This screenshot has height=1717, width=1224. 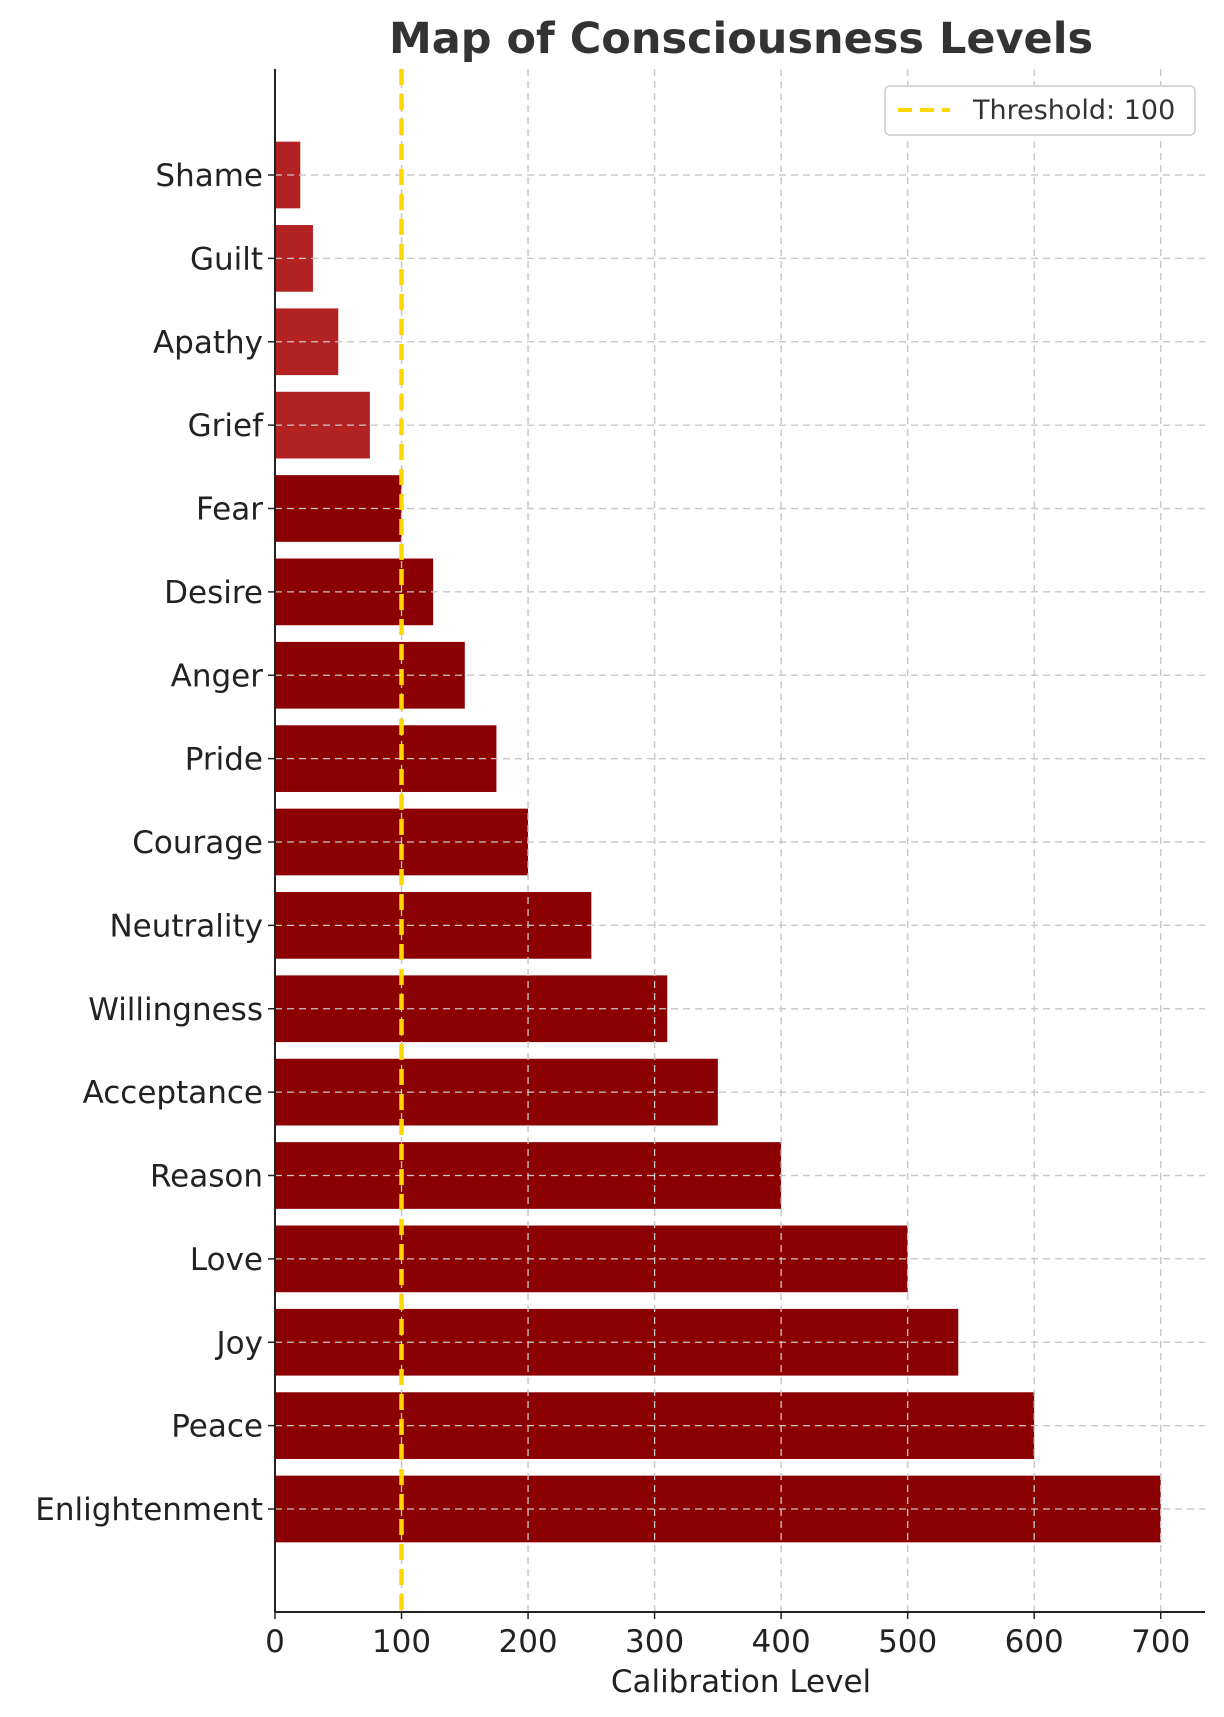 I want to click on x-tick-labels: 0 100 200 300 400 500 600 700, so click(x=727, y=1642).